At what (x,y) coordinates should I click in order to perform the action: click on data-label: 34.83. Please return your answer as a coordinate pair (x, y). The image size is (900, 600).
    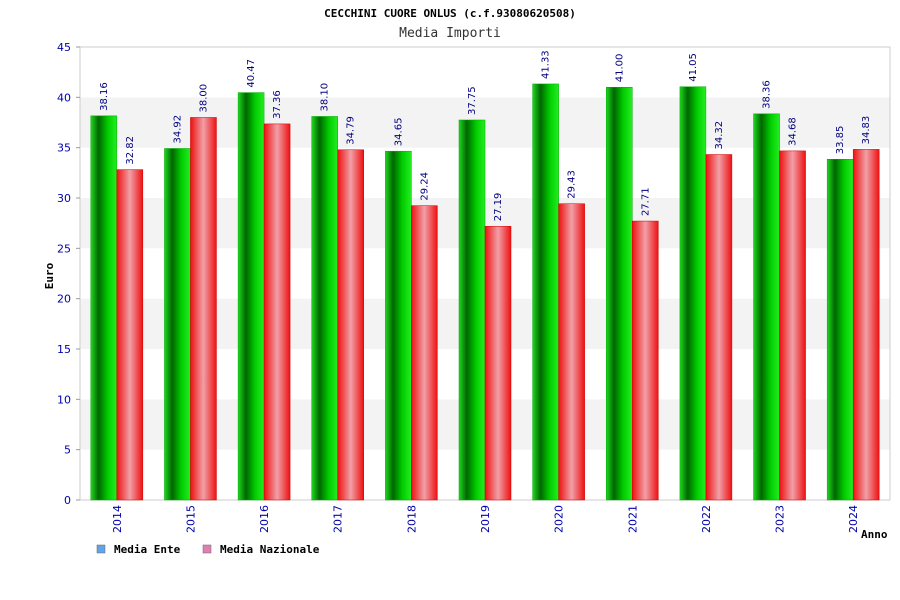
    Looking at the image, I should click on (866, 130).